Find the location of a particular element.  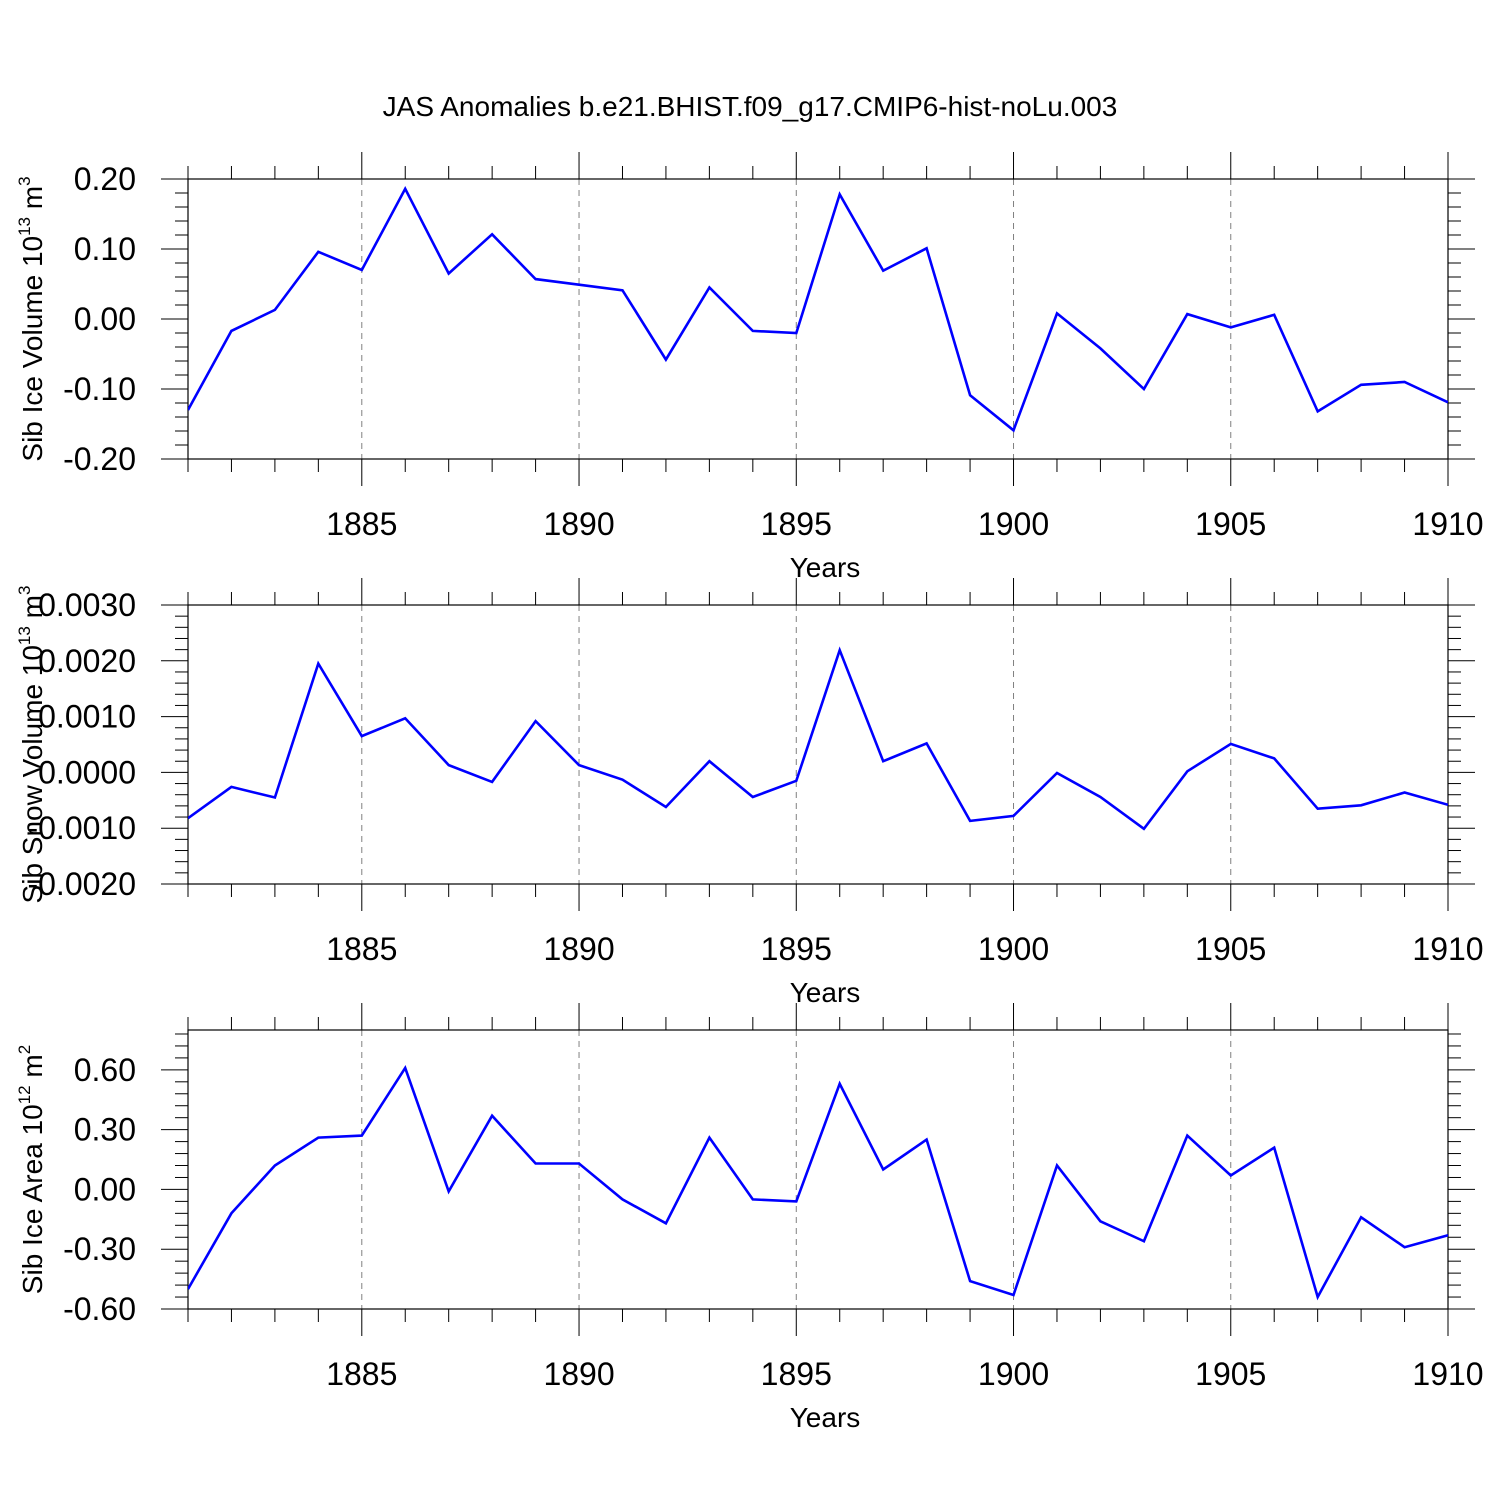

y-tick-label: -0.20 is located at coordinates (99, 459).